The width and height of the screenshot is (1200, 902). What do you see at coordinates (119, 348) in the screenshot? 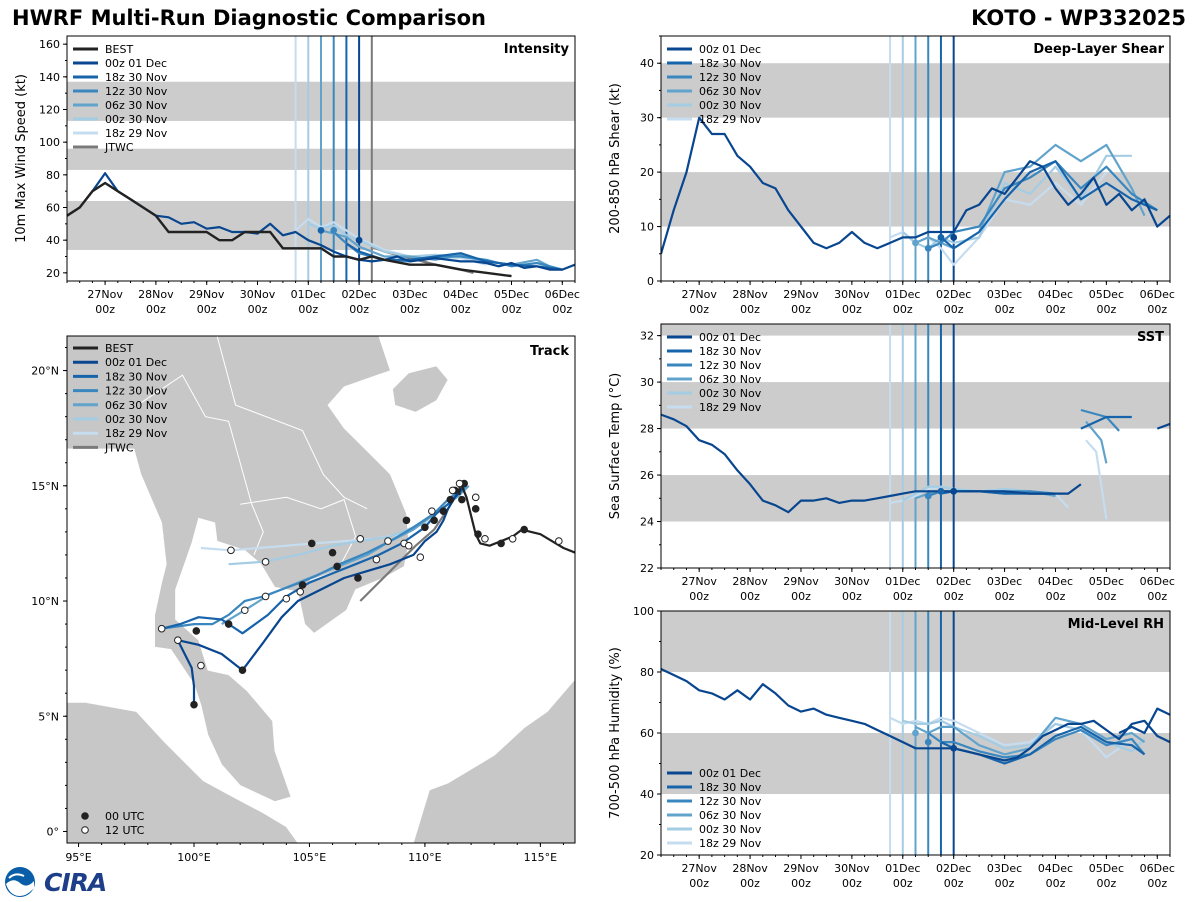
I see `legend-label: BEST` at bounding box center [119, 348].